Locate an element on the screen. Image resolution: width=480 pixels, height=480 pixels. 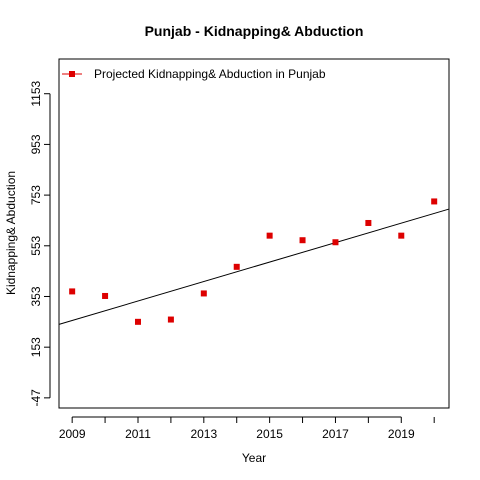
y-tick-label: 1153 is located at coordinates (36, 93).